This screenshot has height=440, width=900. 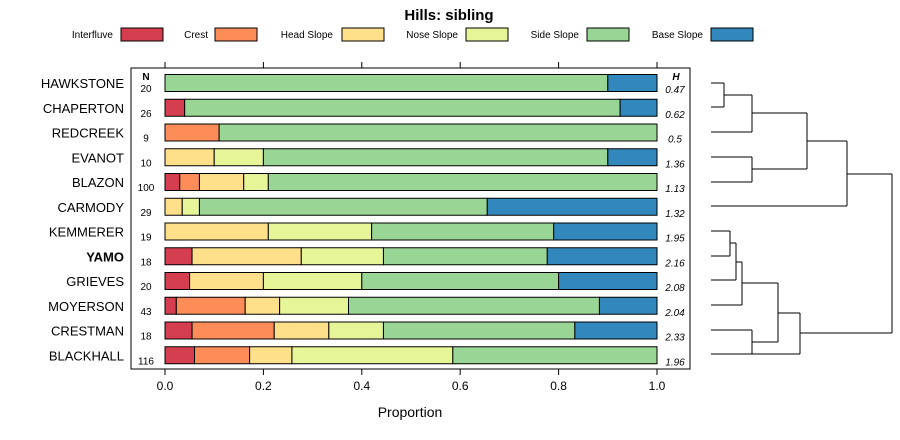 What do you see at coordinates (460, 386) in the screenshot?
I see `x-tick-label: 0.6` at bounding box center [460, 386].